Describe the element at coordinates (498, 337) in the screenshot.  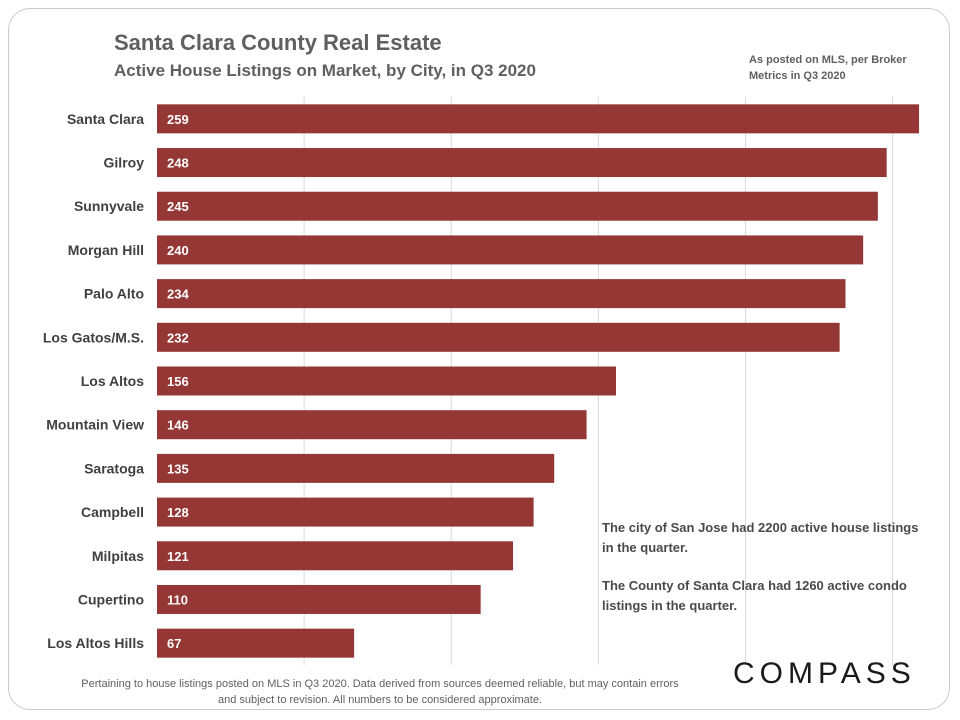
I see `bar-los-gatos-m-s-` at that location.